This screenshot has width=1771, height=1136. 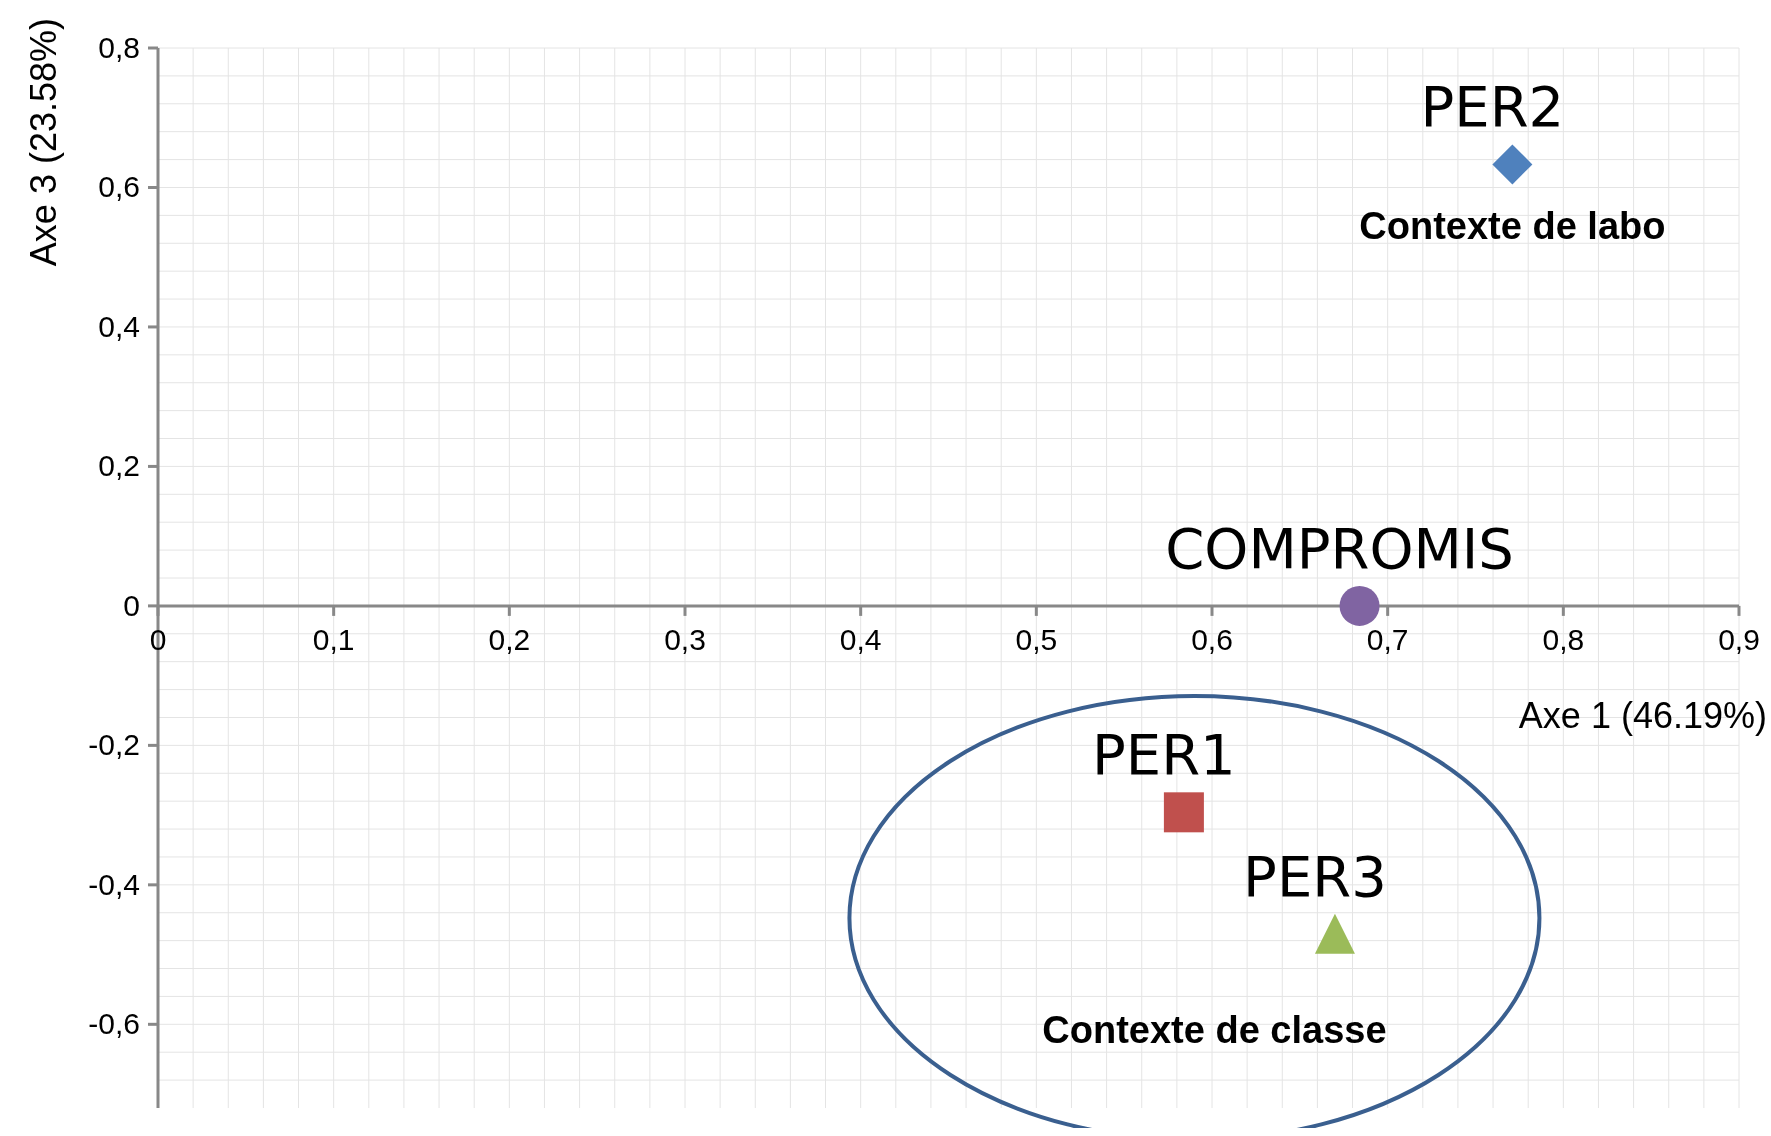 What do you see at coordinates (333, 639) in the screenshot?
I see `x-tick-label: 0,1` at bounding box center [333, 639].